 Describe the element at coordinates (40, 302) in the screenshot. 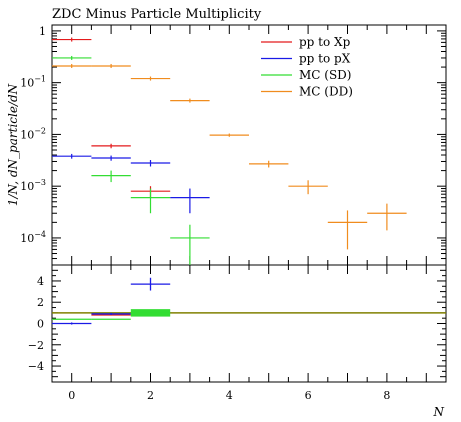

I see `ratio-y-tick-label: 2` at that location.